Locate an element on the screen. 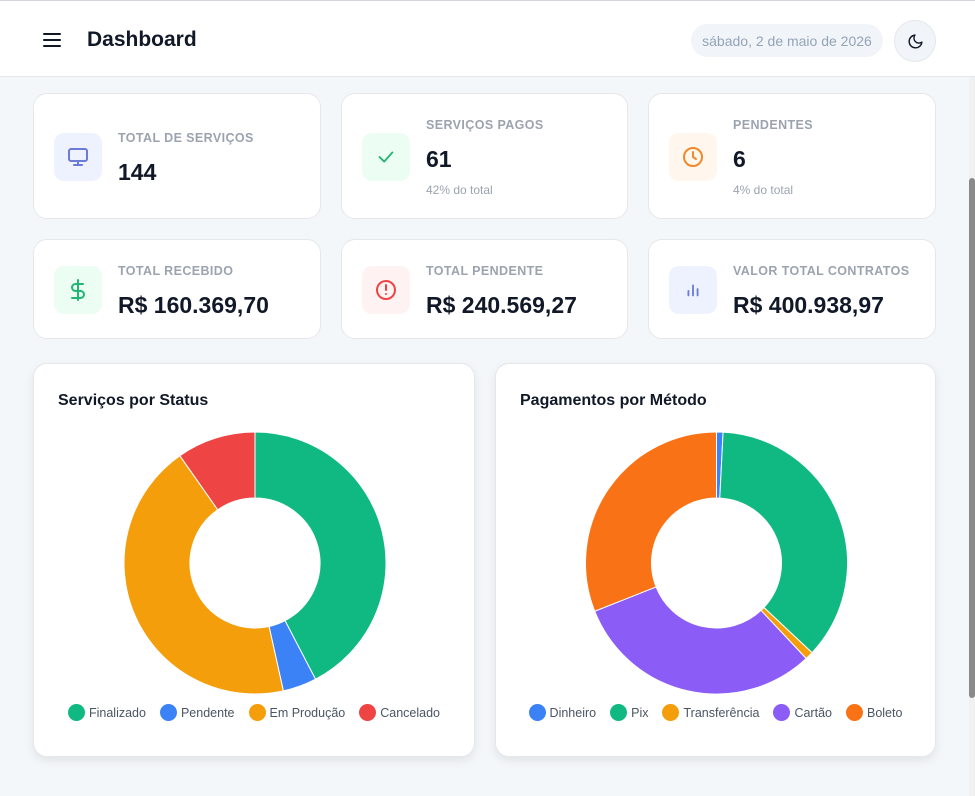 The width and height of the screenshot is (975, 796). stat-value: 144 is located at coordinates (137, 172).